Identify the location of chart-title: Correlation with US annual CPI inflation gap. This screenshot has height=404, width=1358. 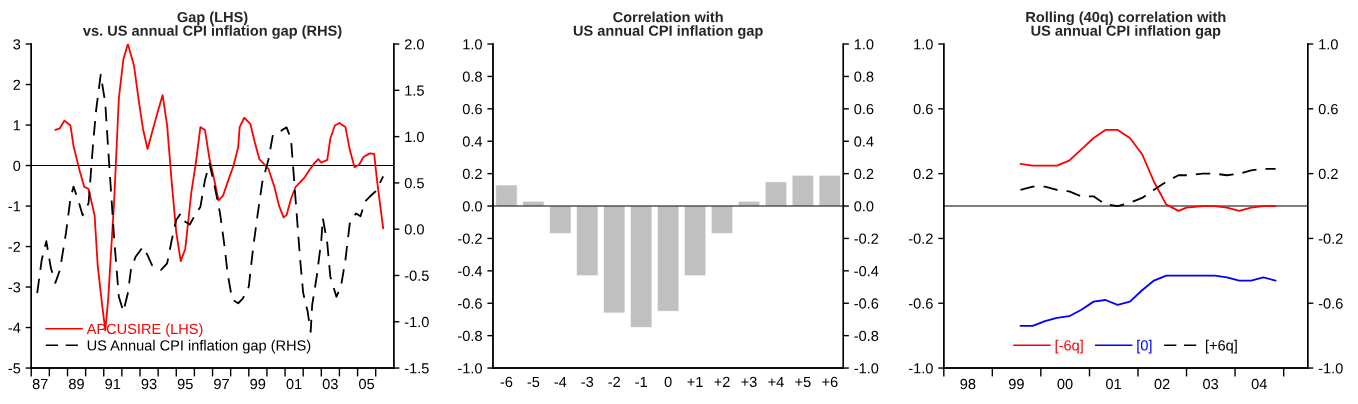
(668, 25).